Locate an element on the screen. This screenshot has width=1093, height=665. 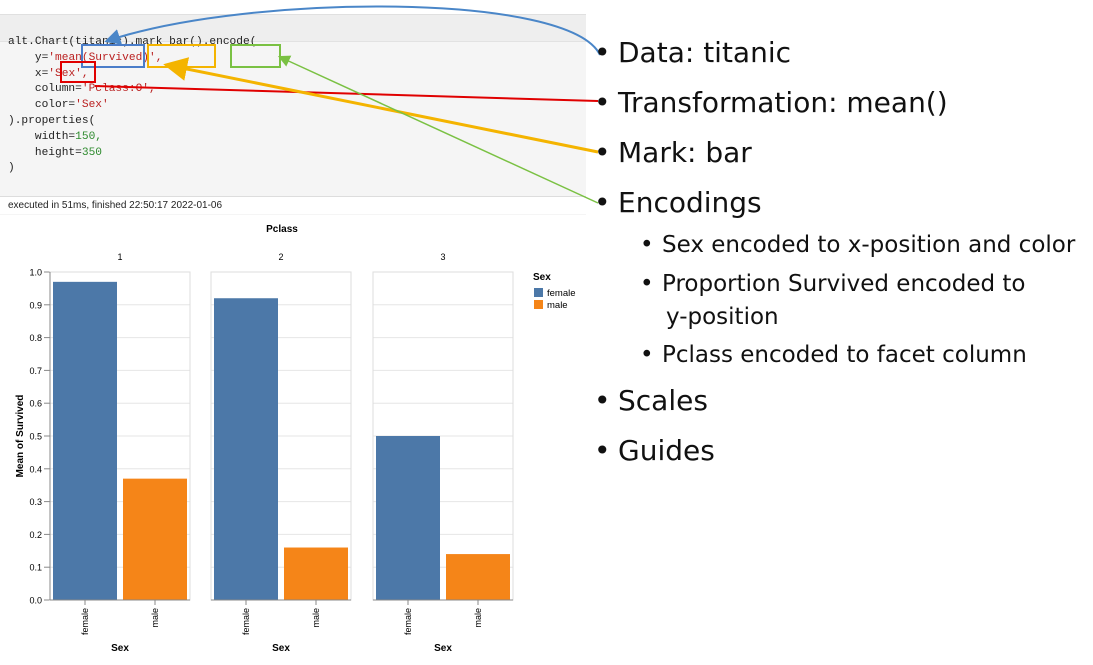
legend-swatch-male is located at coordinates (538, 304).